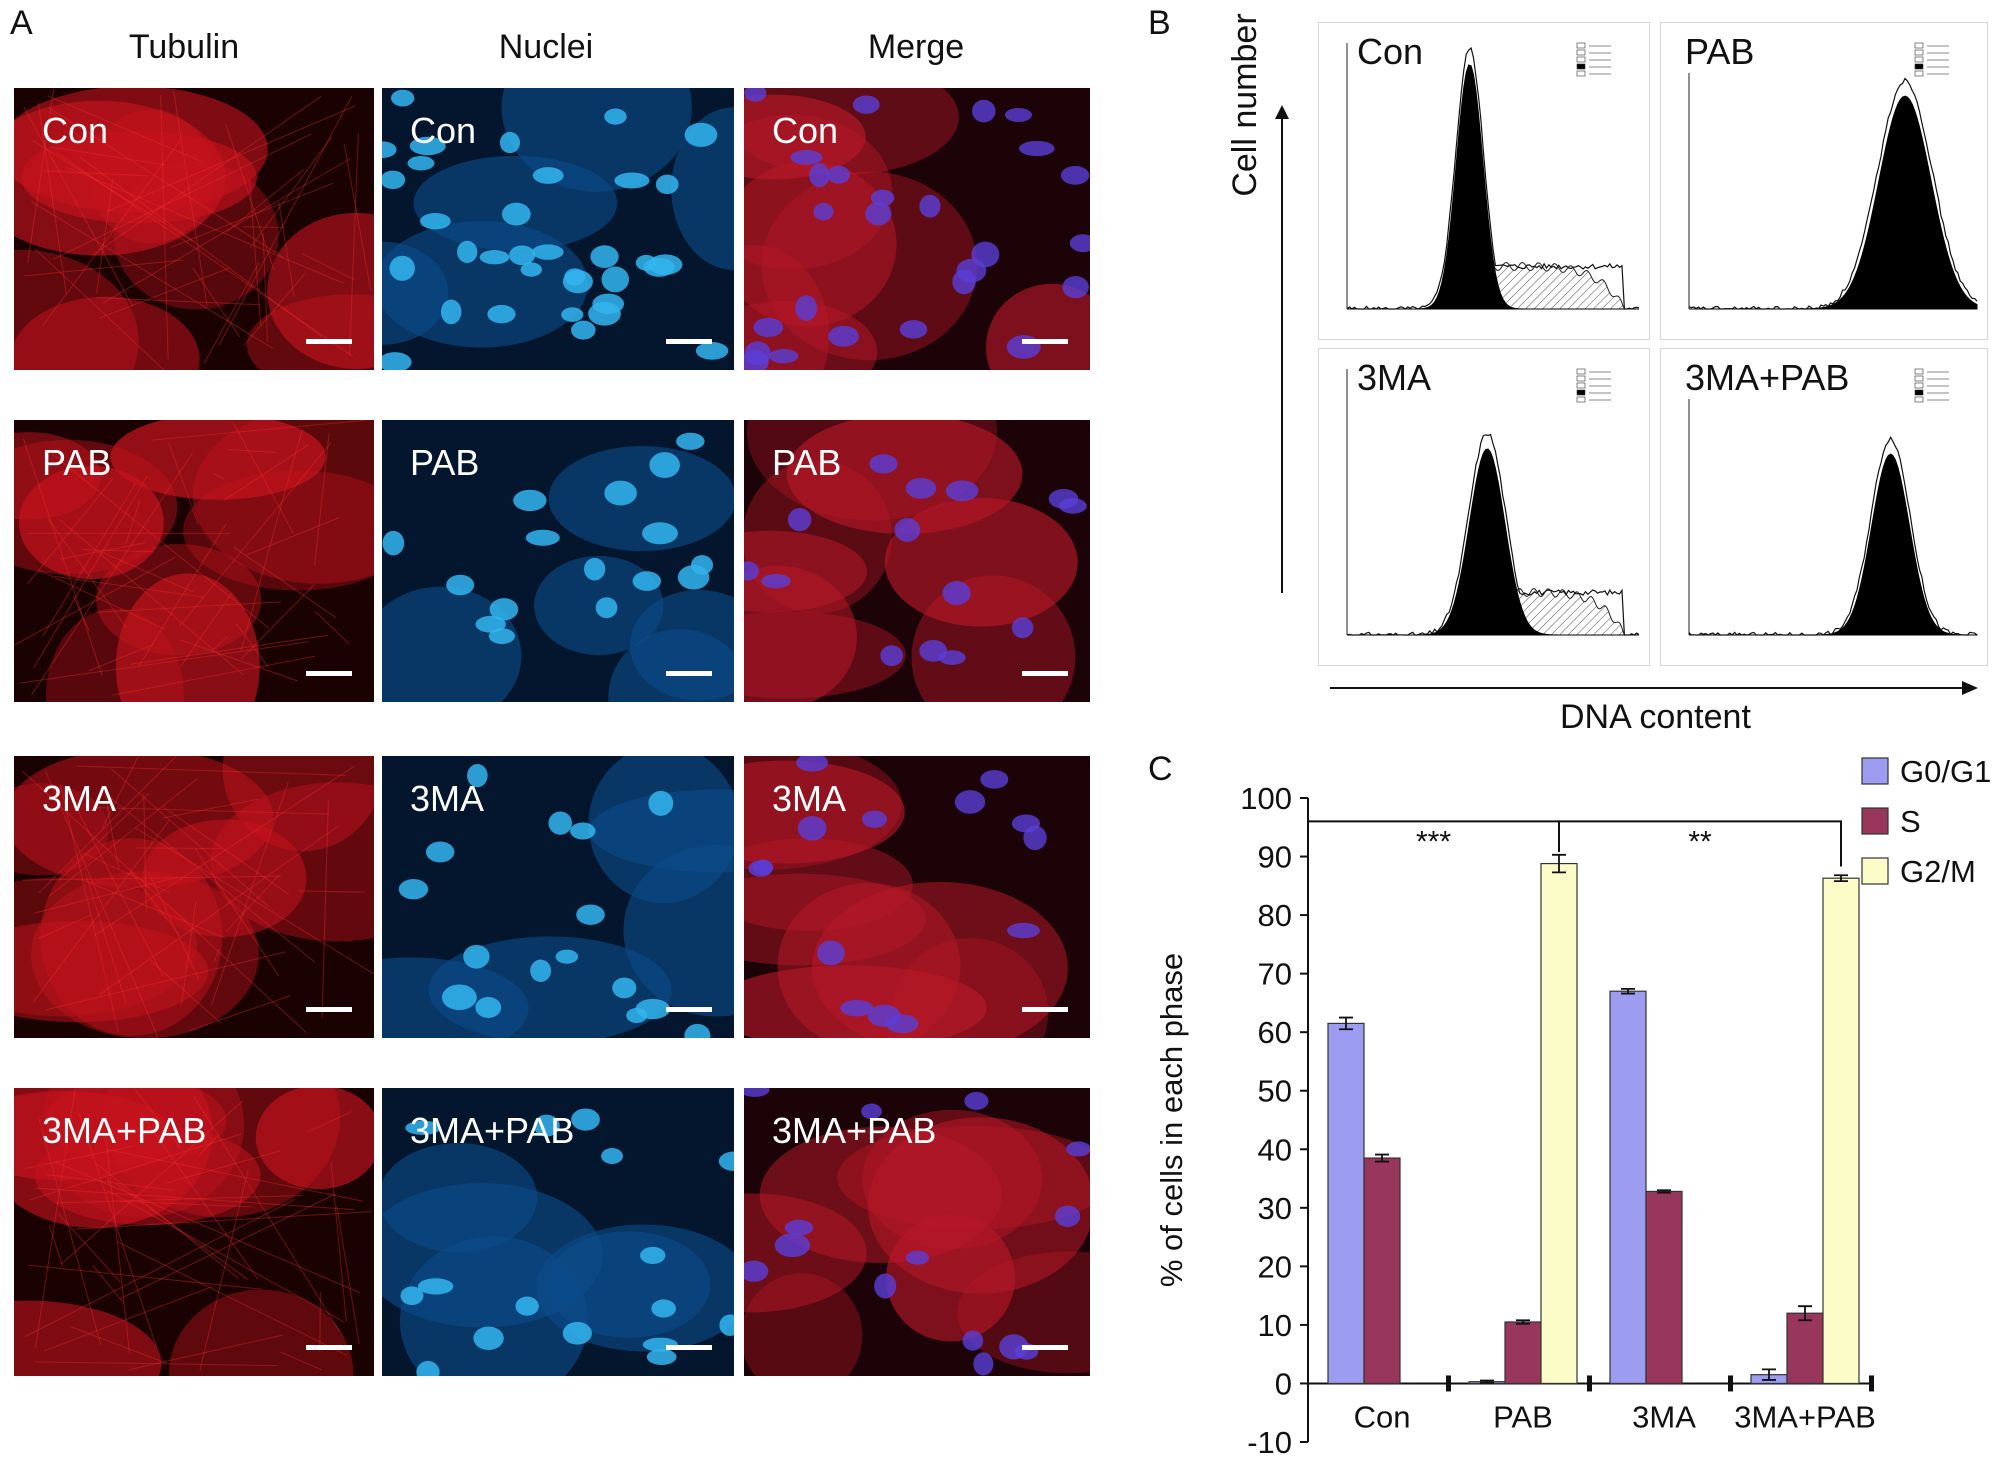  I want to click on bar-g0-g1-3ma, so click(1628, 1187).